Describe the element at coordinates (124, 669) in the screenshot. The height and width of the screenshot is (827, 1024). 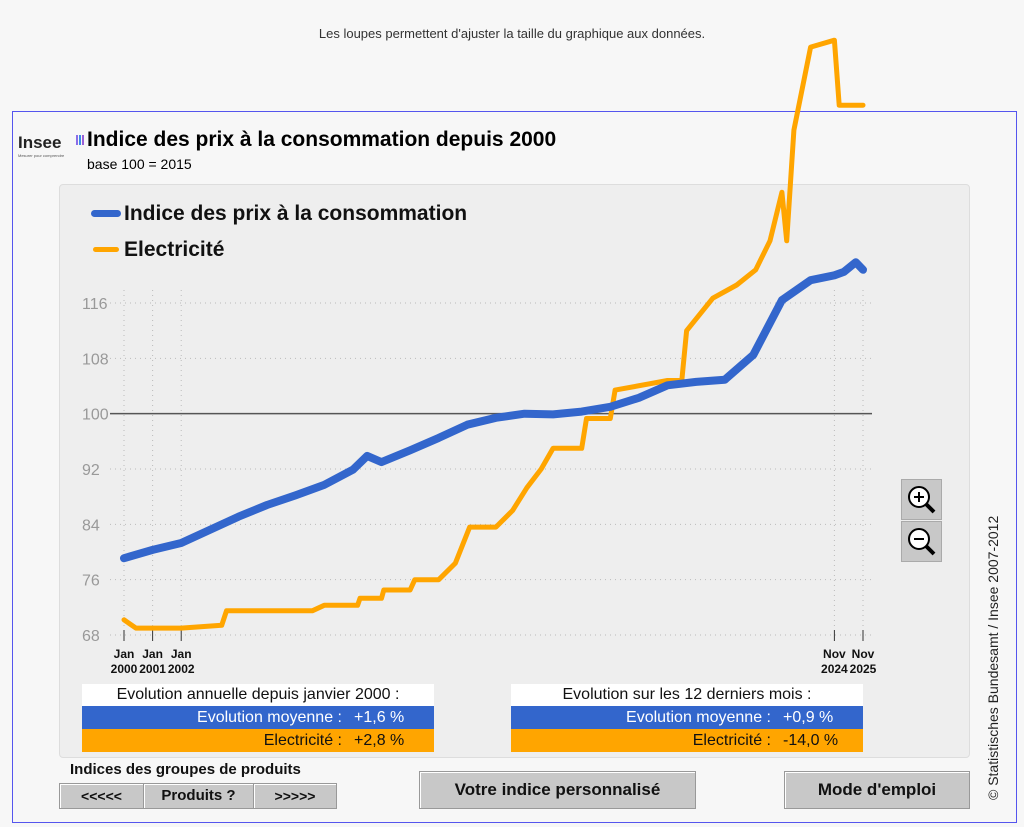
I see `x-tick-year: 2000` at that location.